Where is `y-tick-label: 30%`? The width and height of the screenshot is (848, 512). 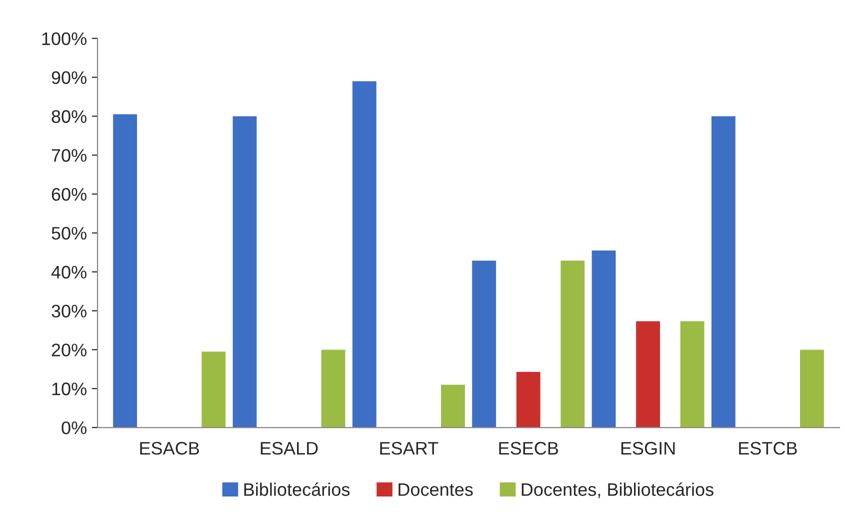
y-tick-label: 30% is located at coordinates (69, 311).